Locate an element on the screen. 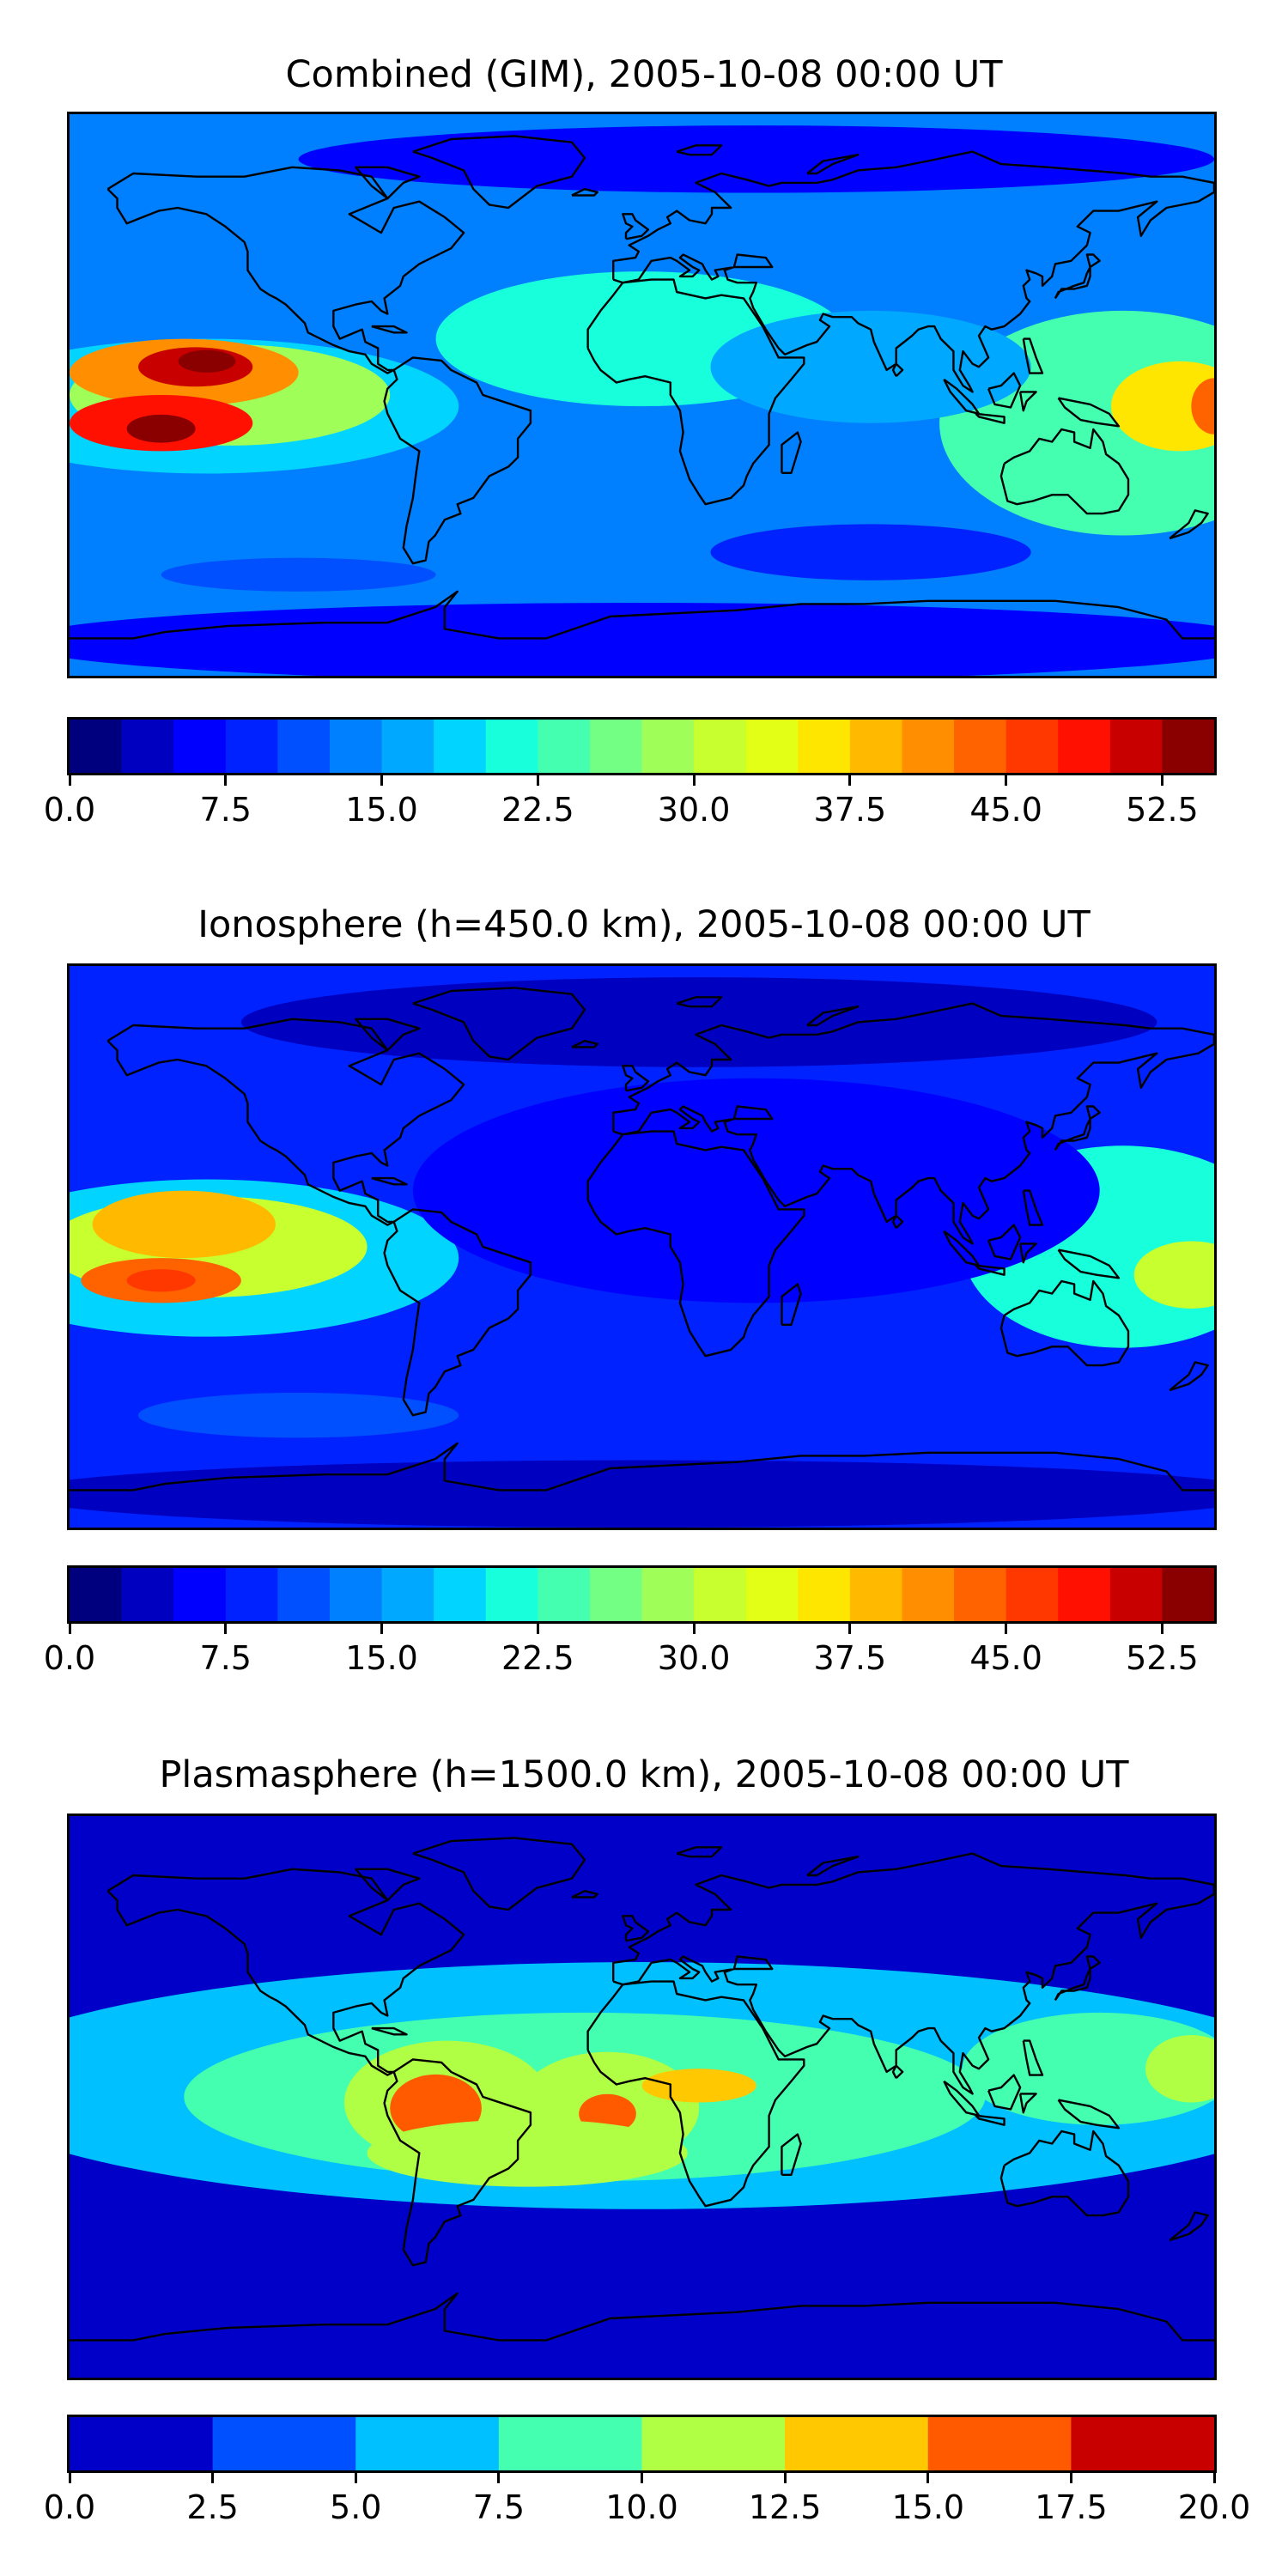 The image size is (1288, 2576). coastline-britain is located at coordinates (636, 227).